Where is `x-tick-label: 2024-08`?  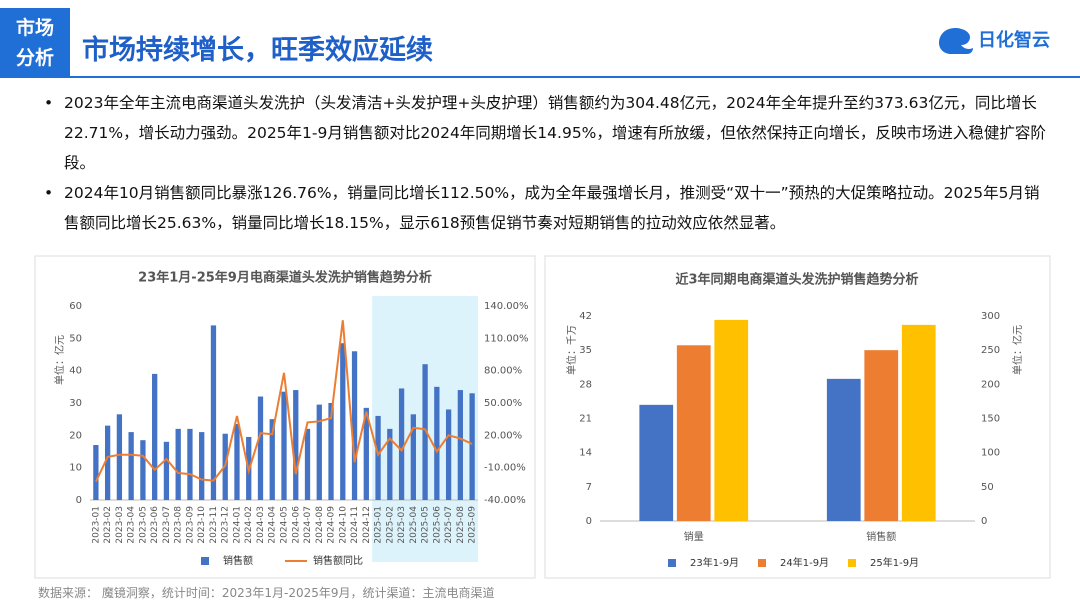
x-tick-label: 2024-08 is located at coordinates (320, 525).